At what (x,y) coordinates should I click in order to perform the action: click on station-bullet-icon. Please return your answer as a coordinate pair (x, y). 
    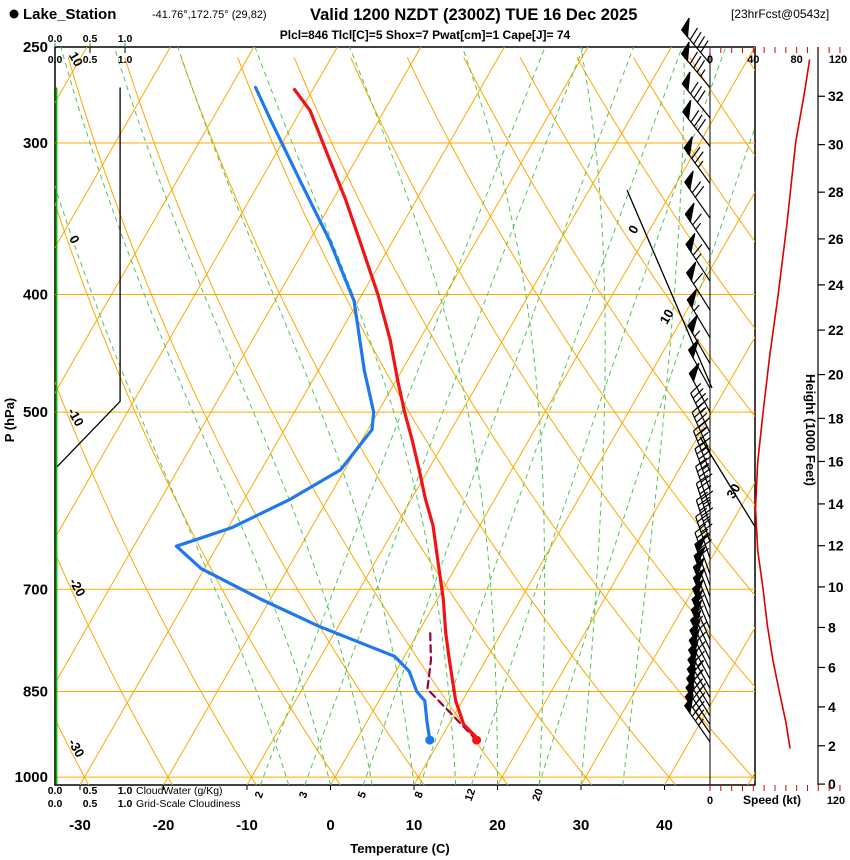
    Looking at the image, I should click on (14, 14).